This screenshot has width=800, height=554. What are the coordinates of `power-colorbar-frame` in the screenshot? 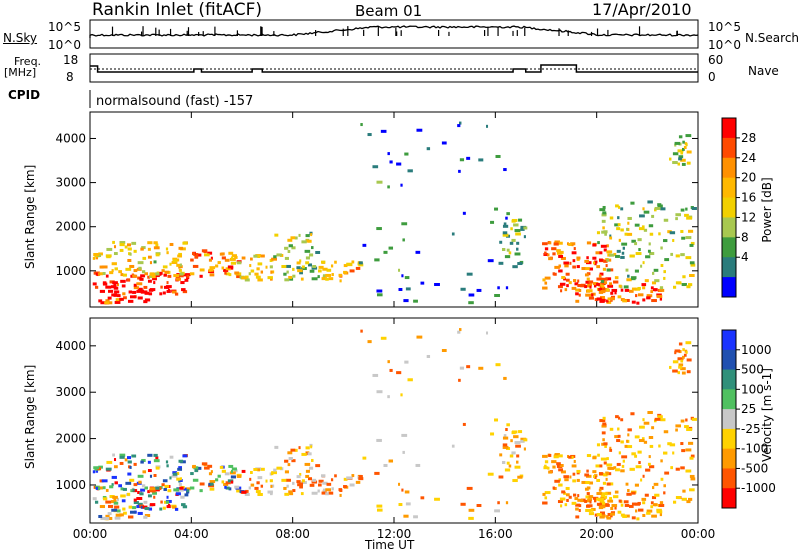 It's located at (729, 207).